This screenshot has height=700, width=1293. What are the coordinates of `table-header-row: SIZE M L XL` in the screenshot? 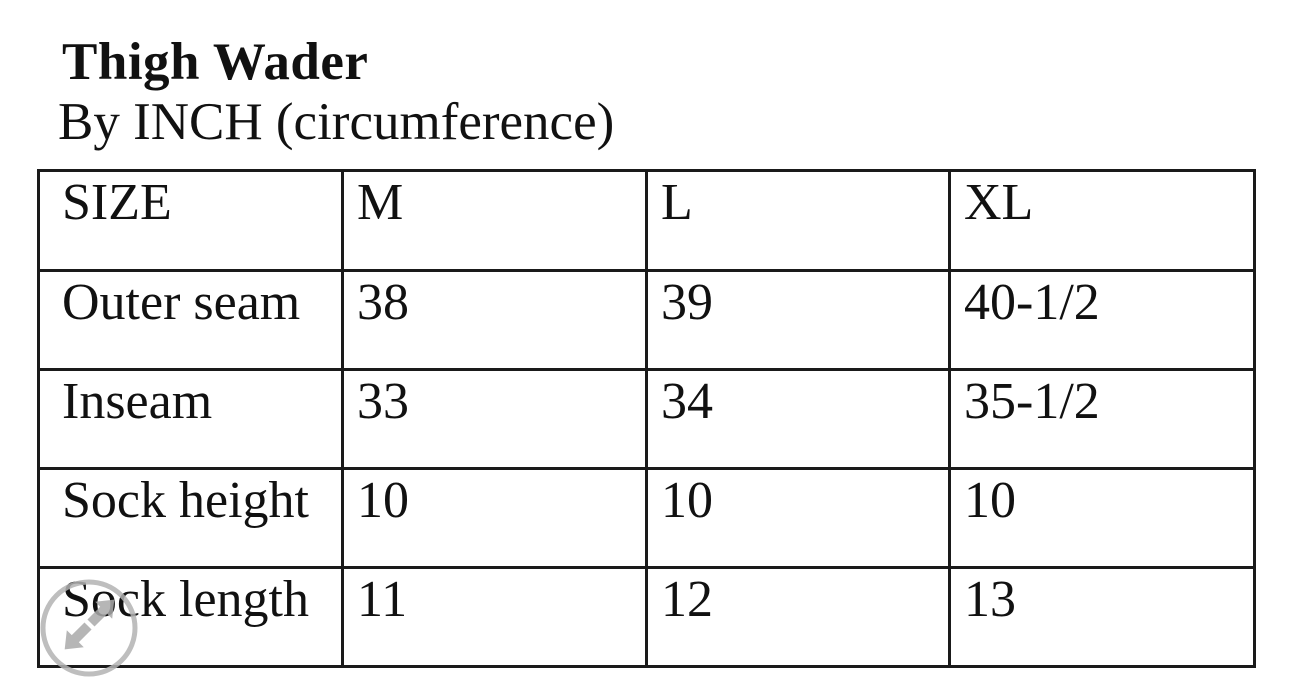 It's located at (646, 220).